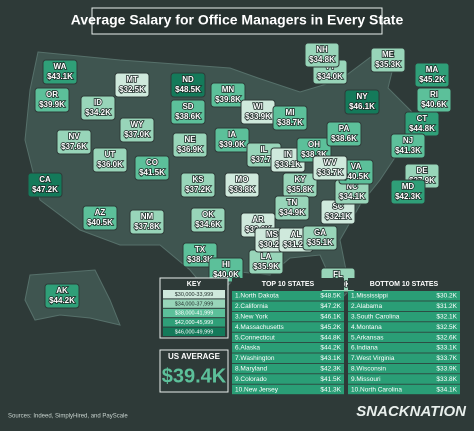 The width and height of the screenshot is (474, 431). What do you see at coordinates (288, 154) in the screenshot?
I see `state-abbr: IN` at bounding box center [288, 154].